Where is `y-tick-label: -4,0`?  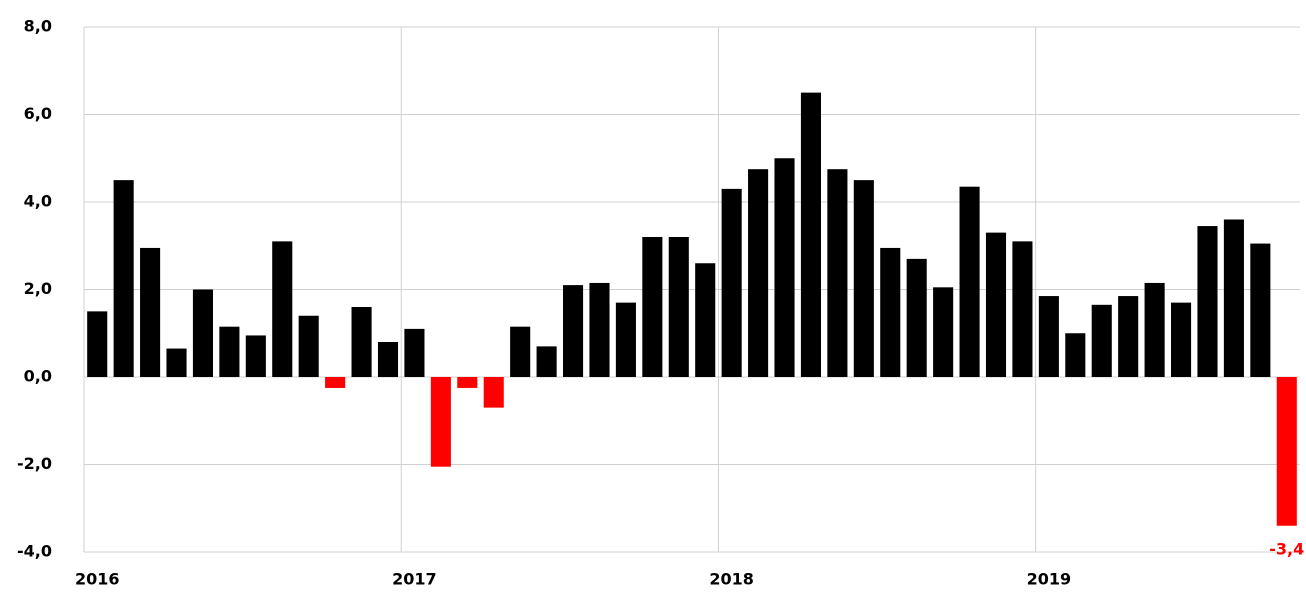
y-tick-label: -4,0 is located at coordinates (34, 551).